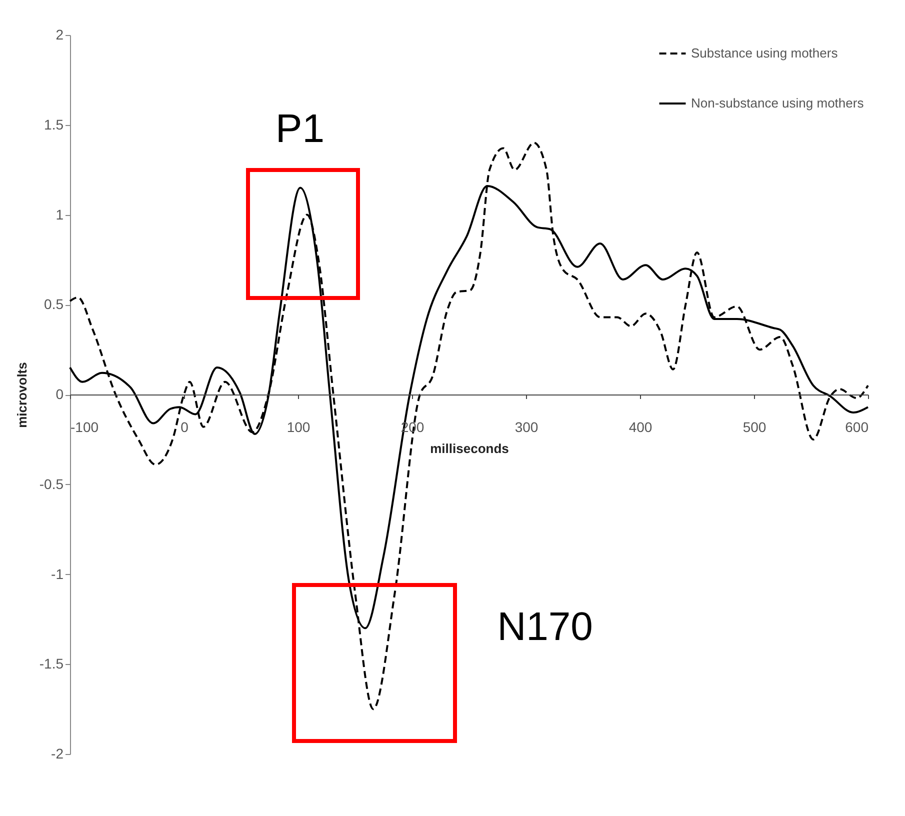 The height and width of the screenshot is (816, 905). What do you see at coordinates (754, 427) in the screenshot?
I see `x-tick-label: 500` at bounding box center [754, 427].